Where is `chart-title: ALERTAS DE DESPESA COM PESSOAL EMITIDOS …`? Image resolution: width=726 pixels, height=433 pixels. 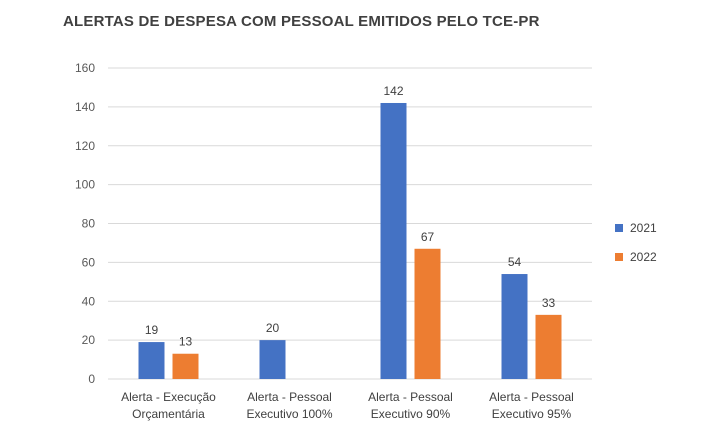
chart-title: ALERTAS DE DESPESA COM PESSOAL EMITIDOS … is located at coordinates (301, 21).